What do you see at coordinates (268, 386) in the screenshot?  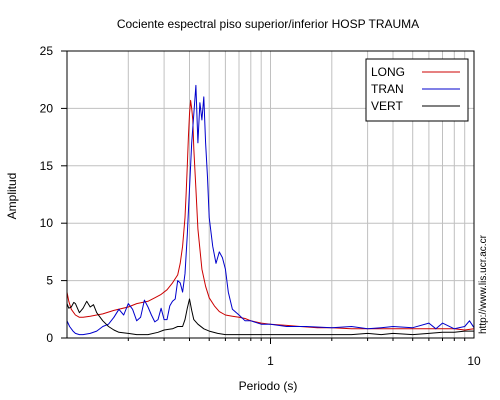 I see `x-axis-label: Periodo (s)` at bounding box center [268, 386].